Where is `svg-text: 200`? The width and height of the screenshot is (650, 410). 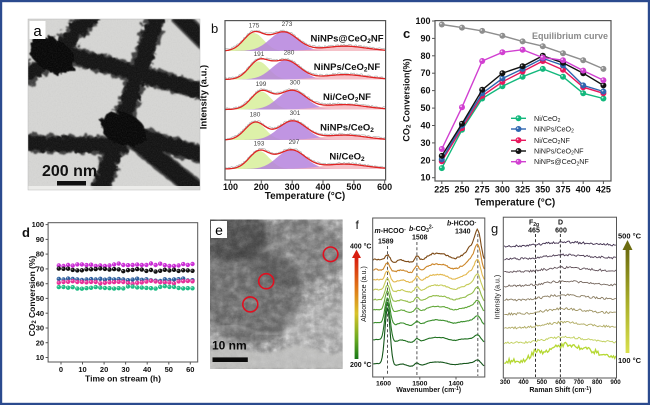 svg-text: 200 is located at coordinates (261, 187).